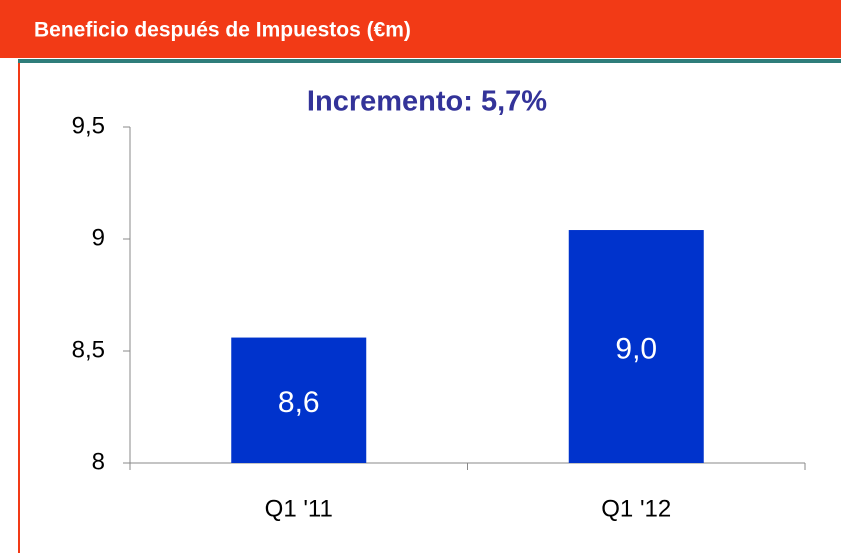  I want to click on chart-title: Beneficio después de Impuestos (€m), so click(222, 30).